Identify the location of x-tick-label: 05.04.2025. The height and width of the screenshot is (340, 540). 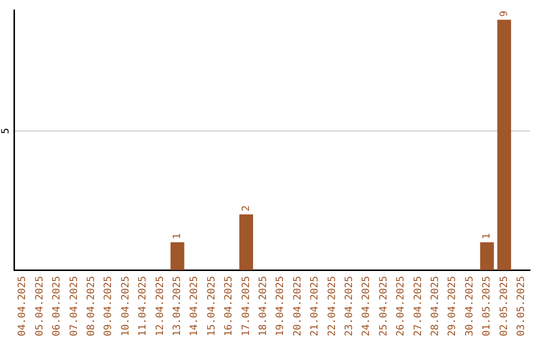
(40, 306).